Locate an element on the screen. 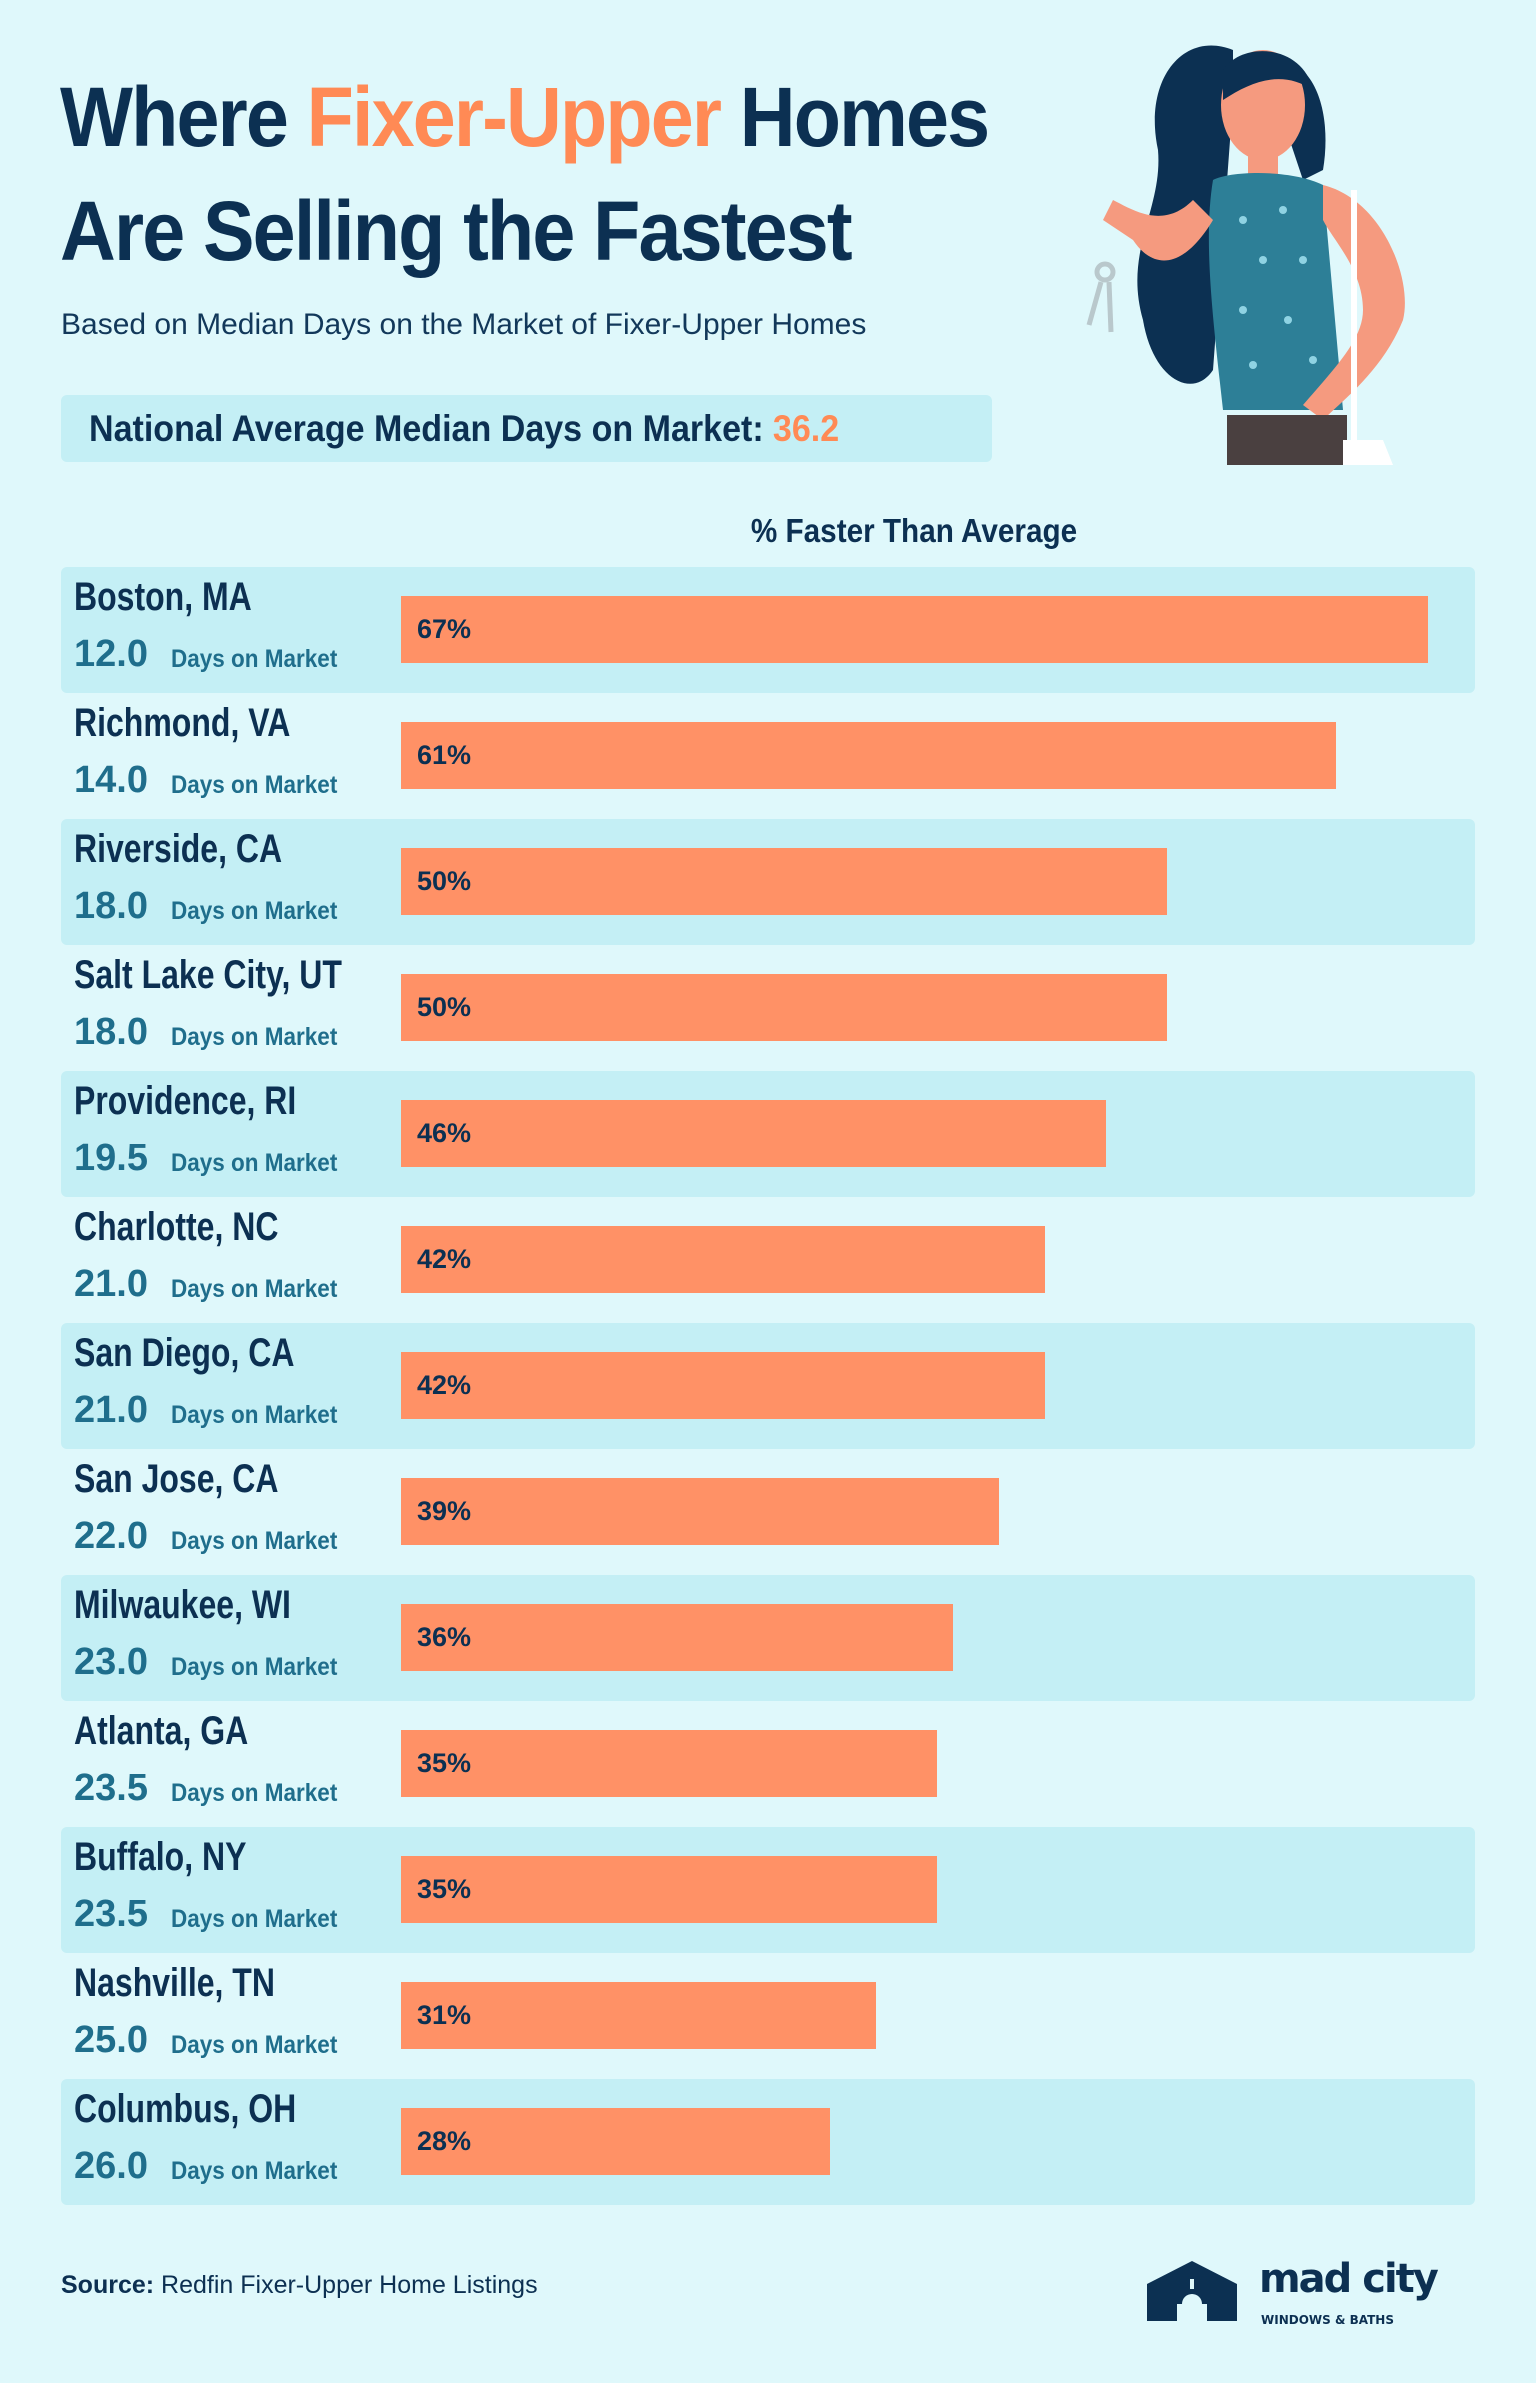  data-label: 28% is located at coordinates (444, 2141).